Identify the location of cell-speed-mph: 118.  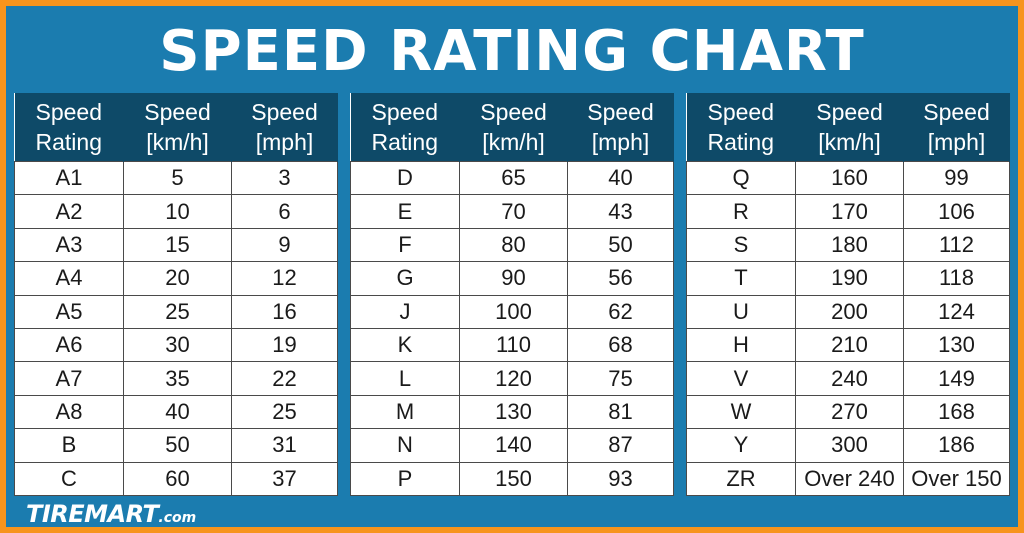
(956, 278).